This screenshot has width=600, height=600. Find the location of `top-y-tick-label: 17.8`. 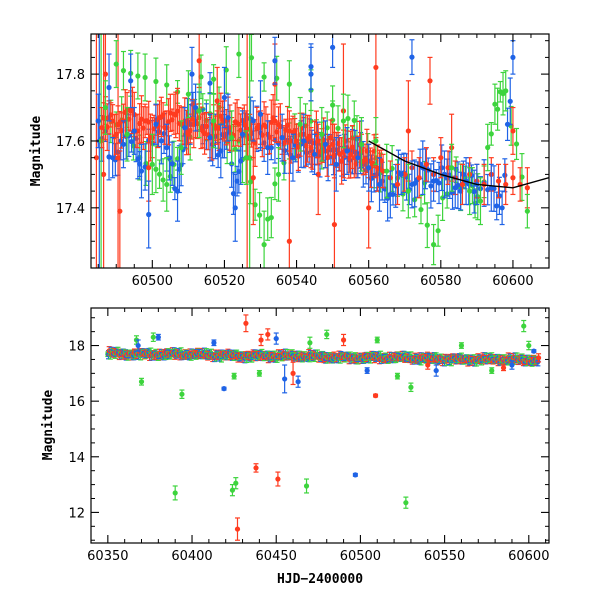

top-y-tick-label: 17.8 is located at coordinates (70, 75).